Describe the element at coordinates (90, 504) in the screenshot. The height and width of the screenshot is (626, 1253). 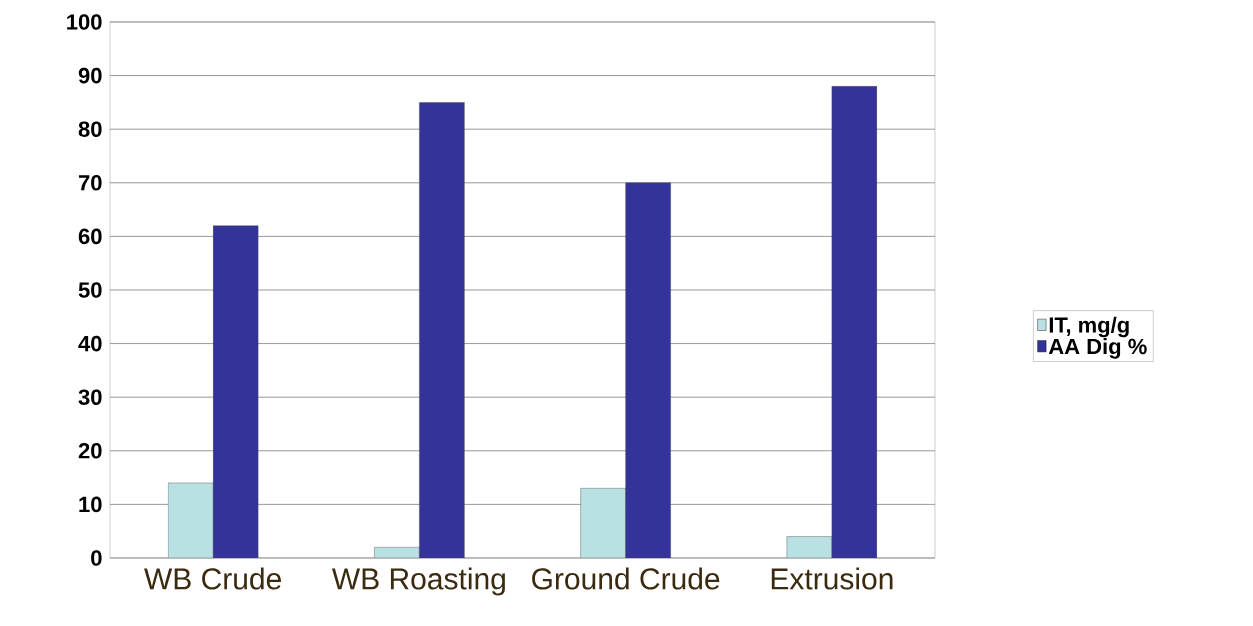
I see `y-tick-label: 10` at that location.